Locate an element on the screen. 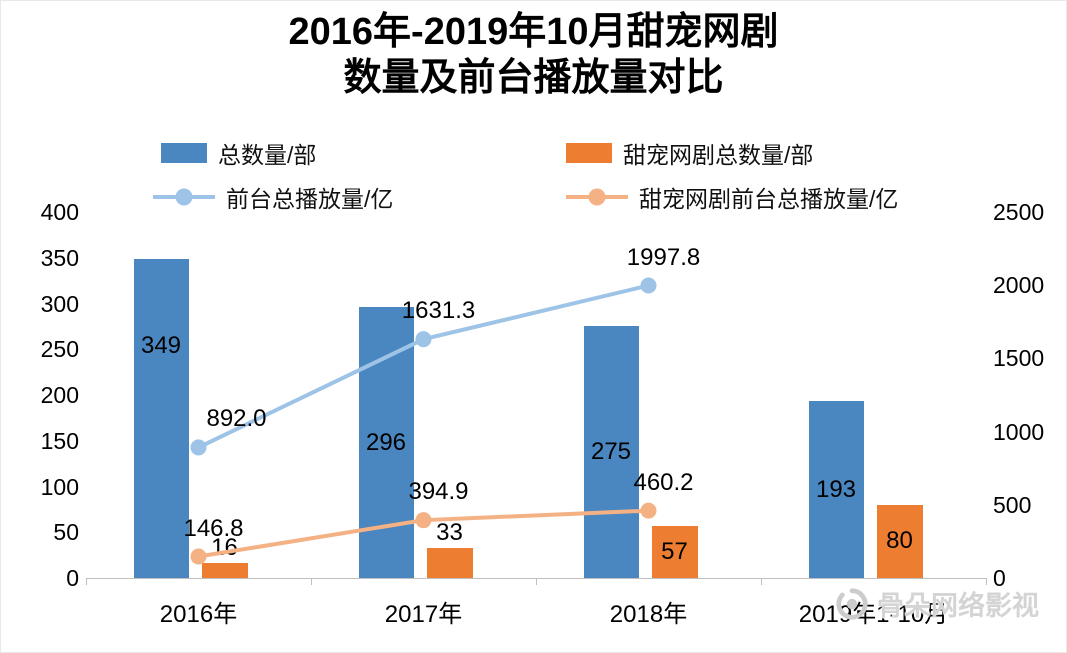 The image size is (1067, 653). right-axis-tick-label: 2000 is located at coordinates (1019, 285).